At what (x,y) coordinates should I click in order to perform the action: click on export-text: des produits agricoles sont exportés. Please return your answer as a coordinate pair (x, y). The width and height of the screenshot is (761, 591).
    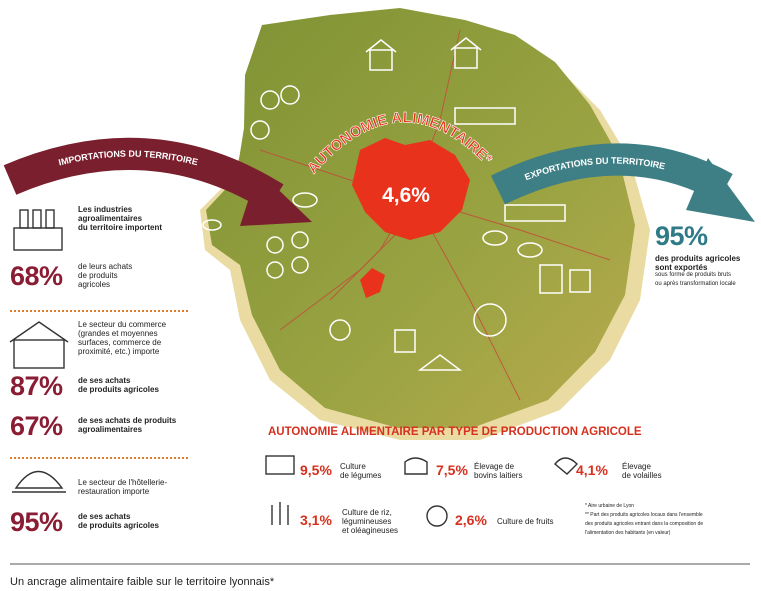
    Looking at the image, I should click on (697, 263).